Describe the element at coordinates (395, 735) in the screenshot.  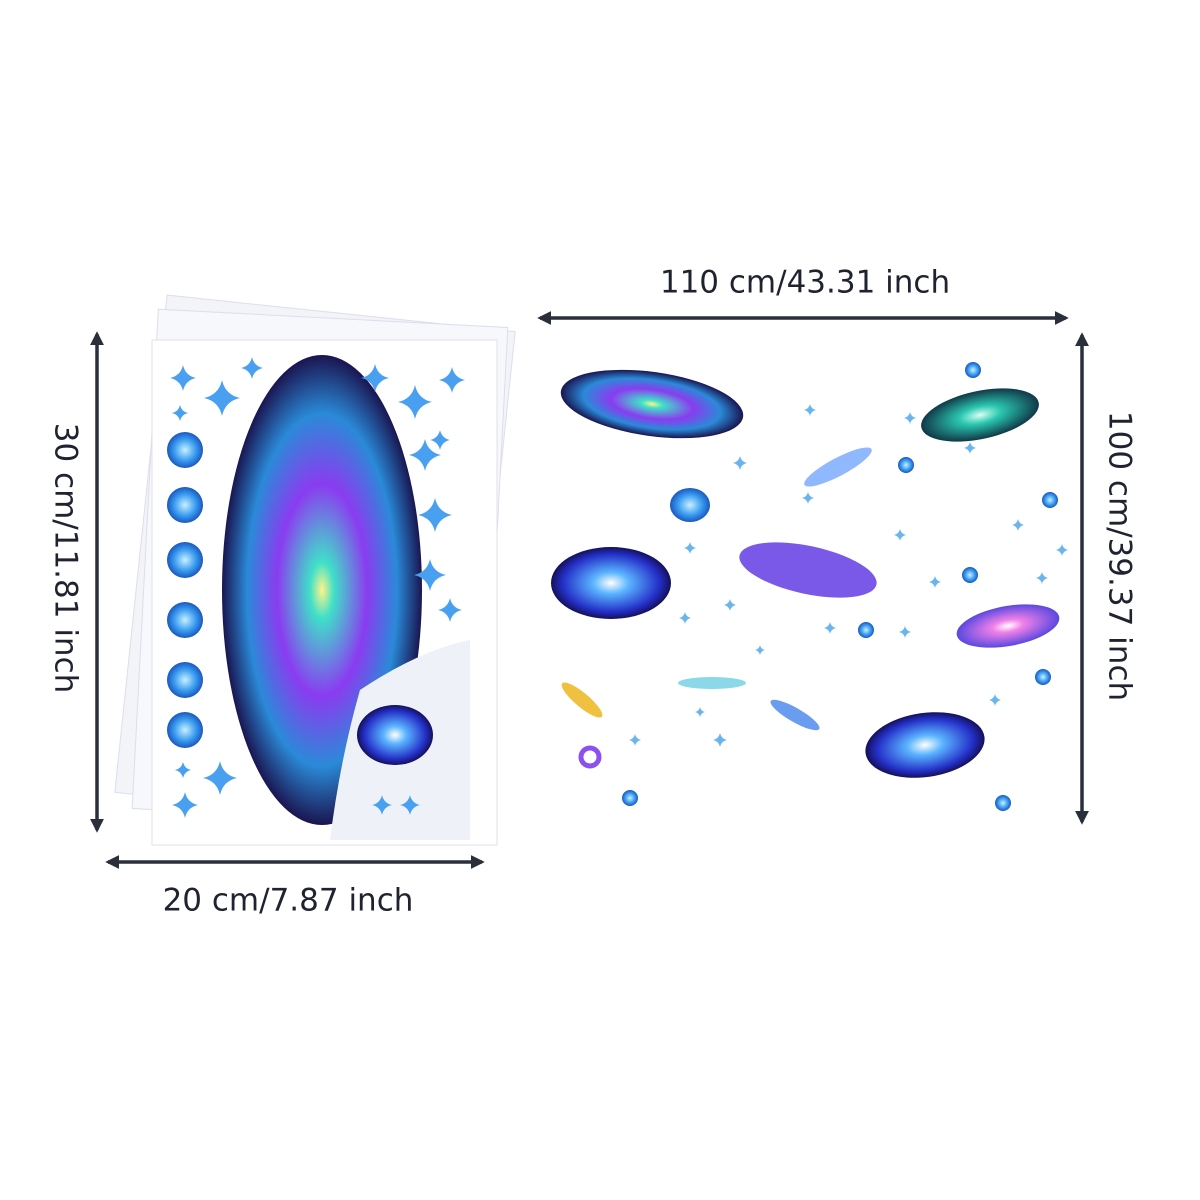
I see `small-galaxy` at that location.